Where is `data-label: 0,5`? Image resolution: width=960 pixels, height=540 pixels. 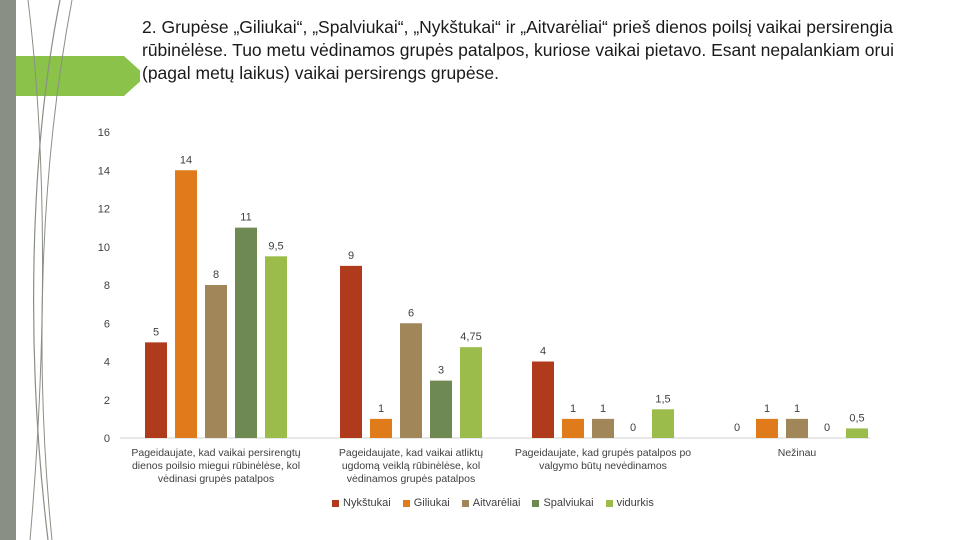 data-label: 0,5 is located at coordinates (856, 418).